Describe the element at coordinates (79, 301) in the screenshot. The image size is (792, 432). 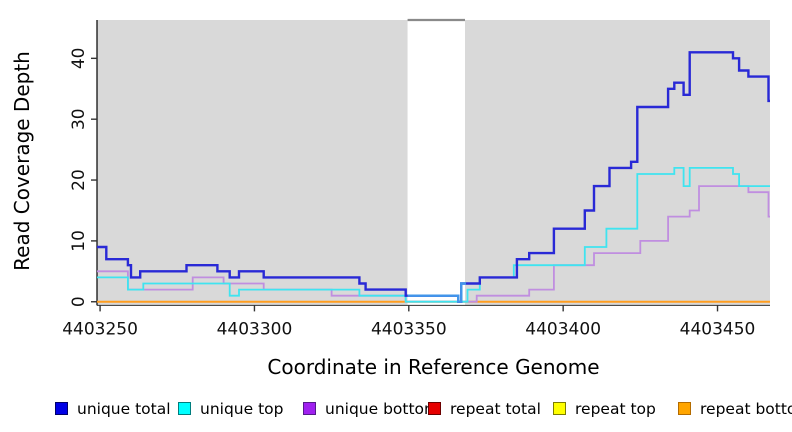
I see `y-tick-label: 0` at that location.